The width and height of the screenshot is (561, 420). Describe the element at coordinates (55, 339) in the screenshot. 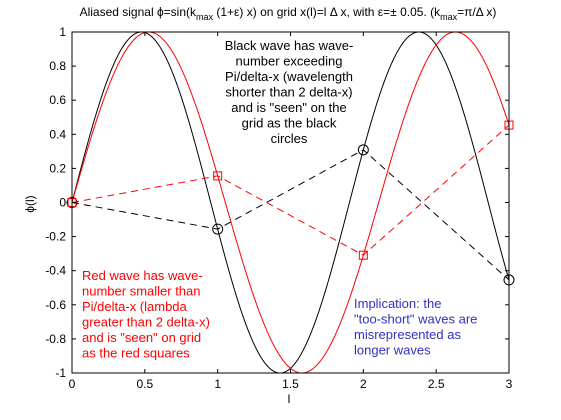

I see `y-tick-label: -0.8` at that location.